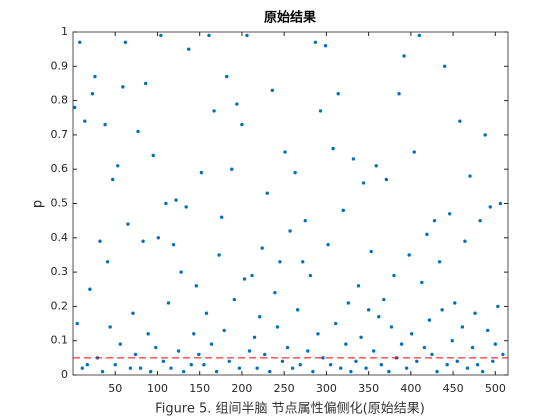 This screenshot has height=420, width=560. I want to click on x-tick-label: 300, so click(326, 388).